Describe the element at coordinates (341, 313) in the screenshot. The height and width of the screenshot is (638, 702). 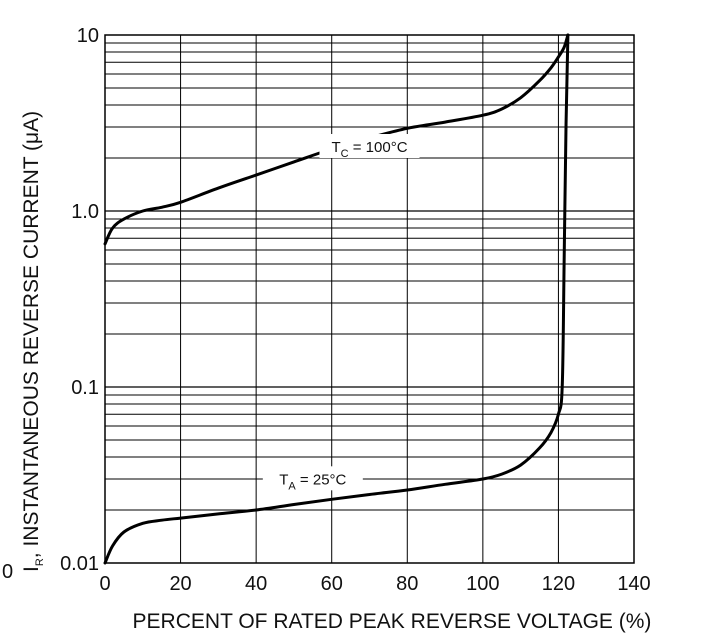
I see `series-labels: TC = 100°C TA = 25°C` at that location.